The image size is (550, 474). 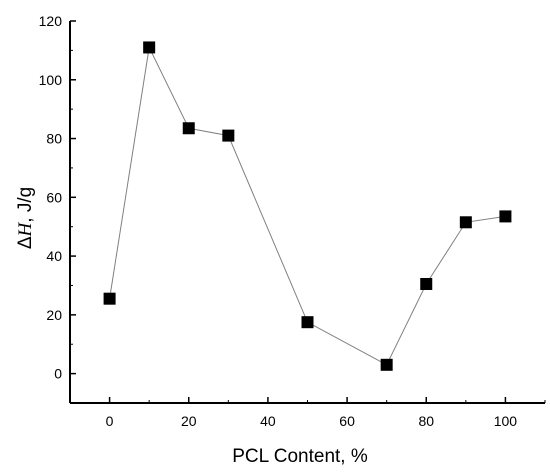 I want to click on x-tick-label: 100, so click(x=506, y=421).